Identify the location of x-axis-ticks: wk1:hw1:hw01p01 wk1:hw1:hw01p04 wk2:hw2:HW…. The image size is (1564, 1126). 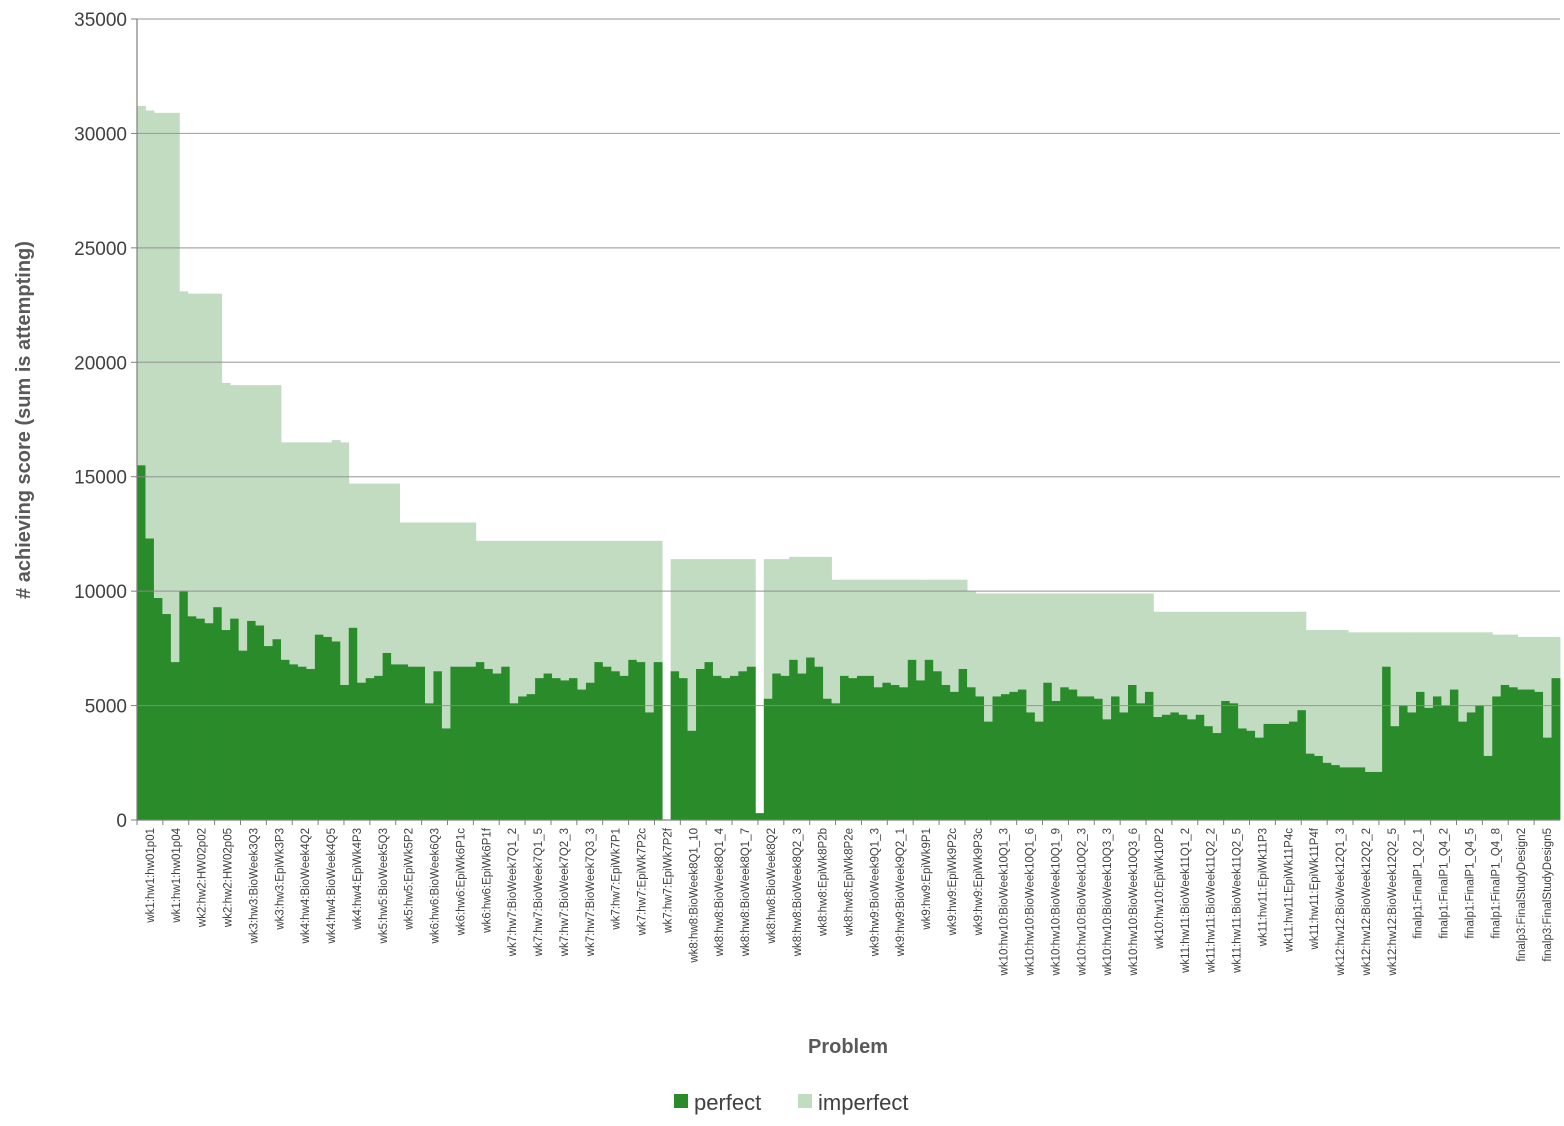
(845, 898).